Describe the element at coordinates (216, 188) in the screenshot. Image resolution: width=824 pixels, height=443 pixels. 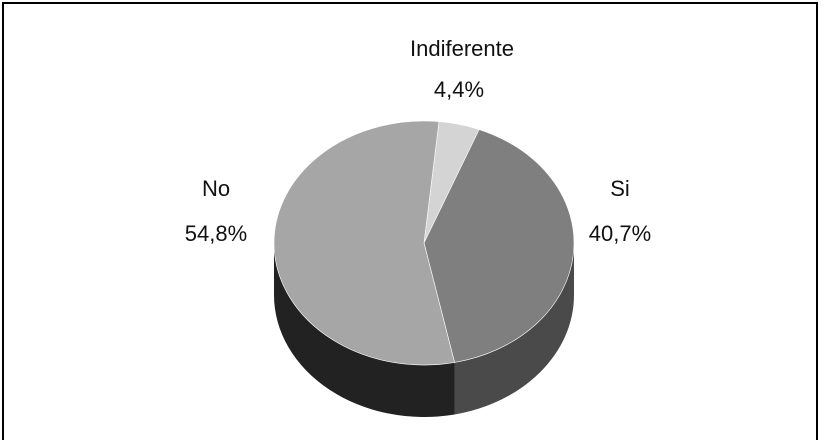
I see `slice-label-no: No` at that location.